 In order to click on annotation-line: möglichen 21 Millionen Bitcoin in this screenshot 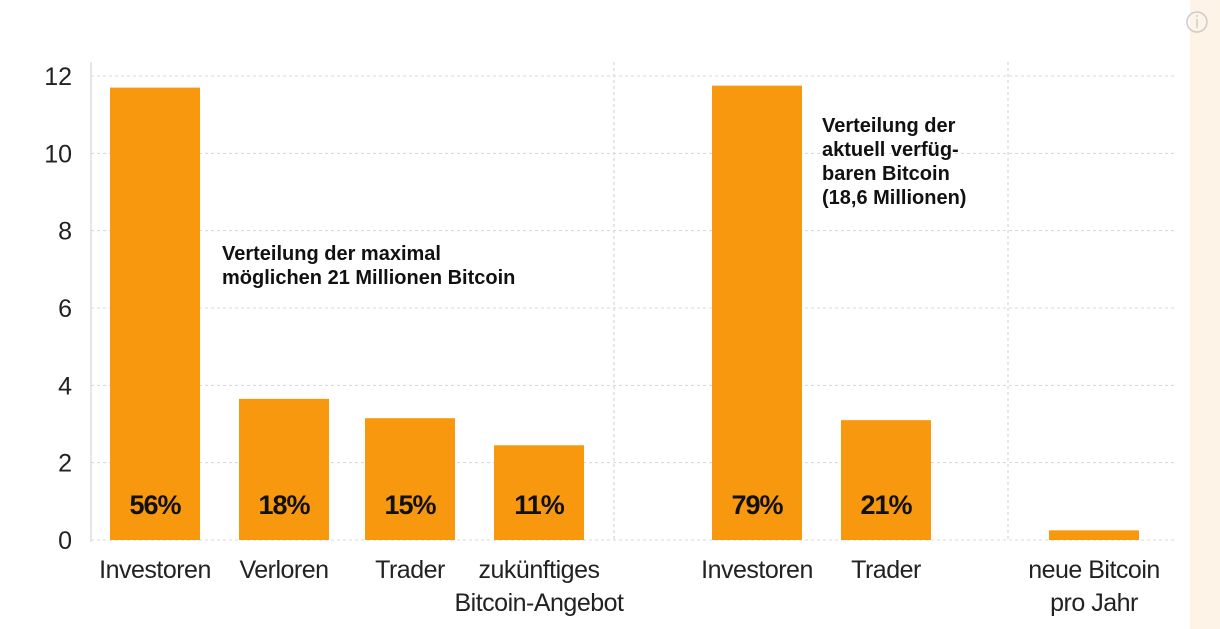, I will do `click(368, 278)`.